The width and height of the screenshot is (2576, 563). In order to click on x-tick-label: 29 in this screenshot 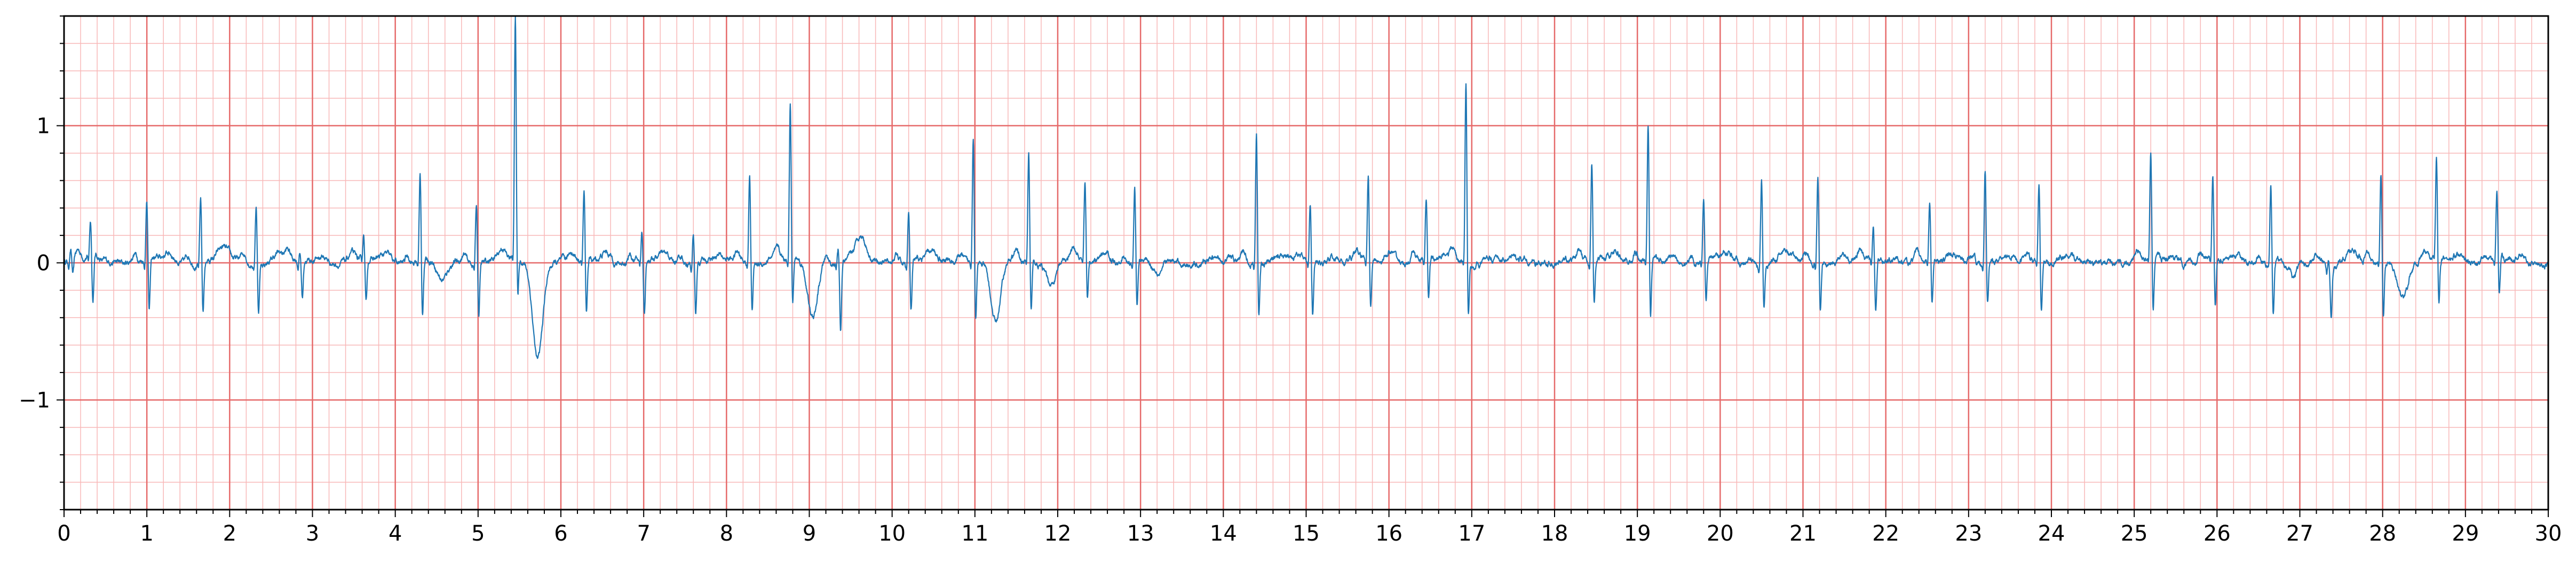, I will do `click(2465, 533)`.